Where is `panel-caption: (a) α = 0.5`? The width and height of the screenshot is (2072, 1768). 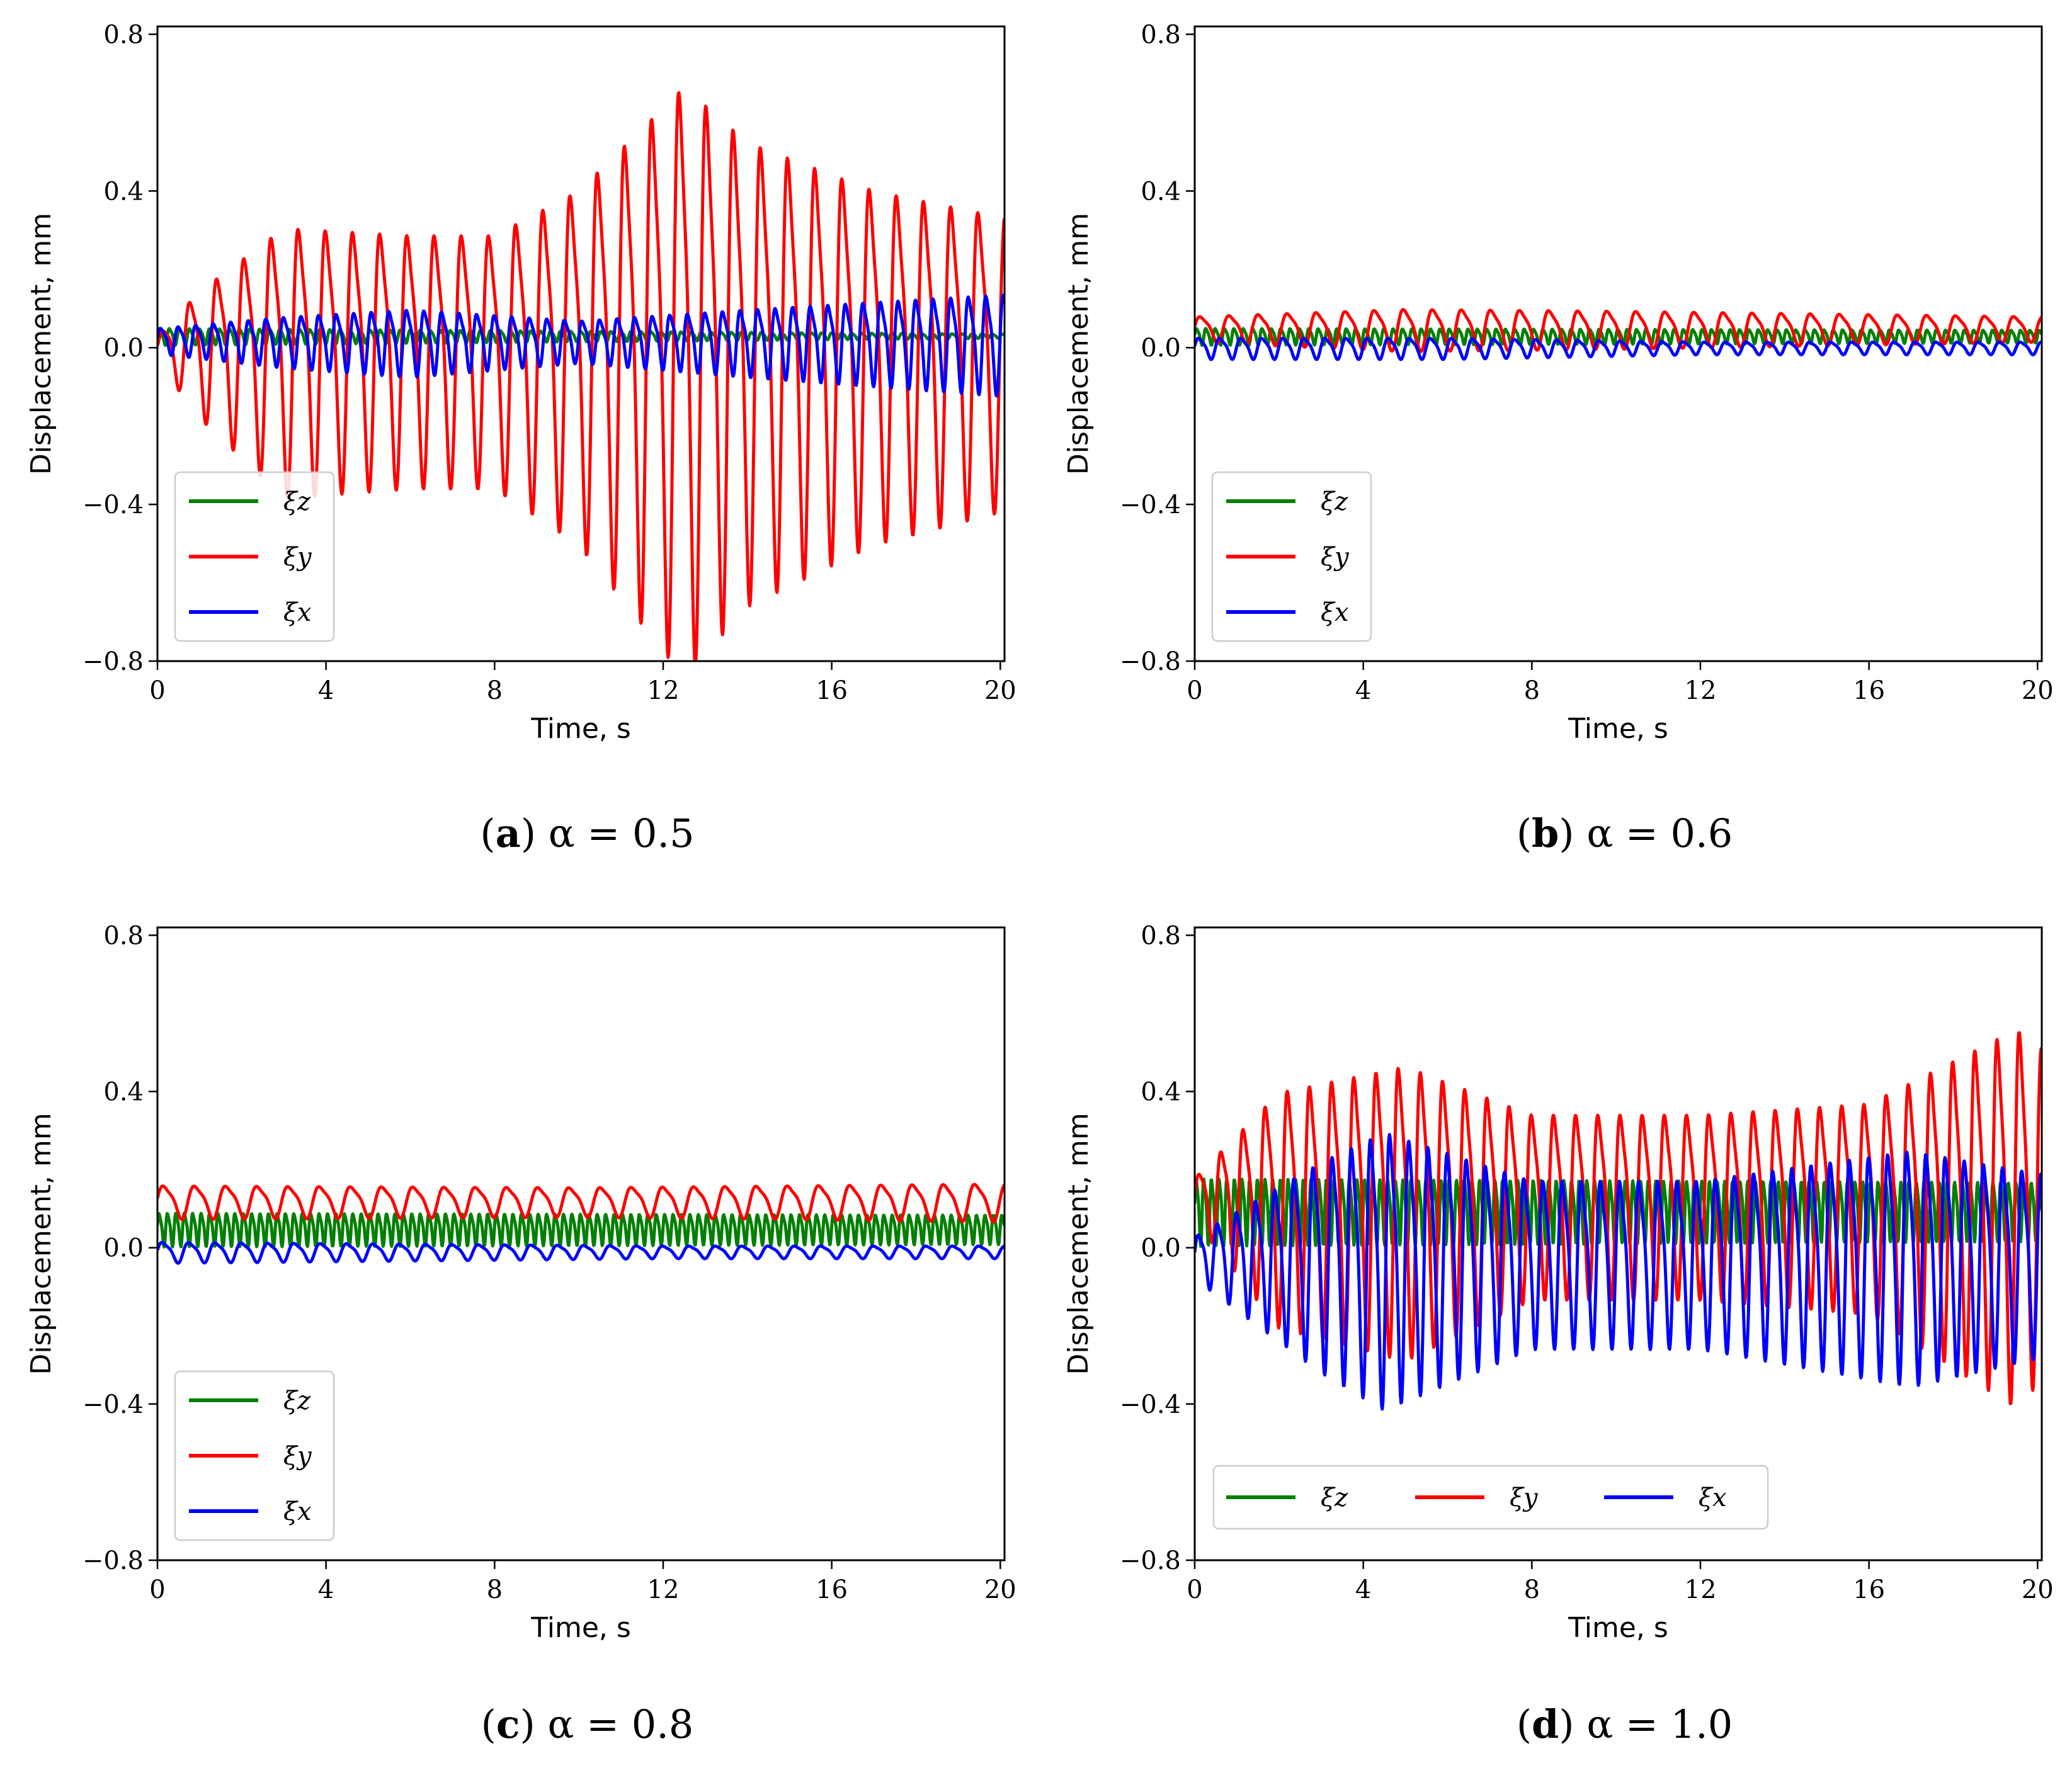 panel-caption: (a) α = 0.5 is located at coordinates (587, 833).